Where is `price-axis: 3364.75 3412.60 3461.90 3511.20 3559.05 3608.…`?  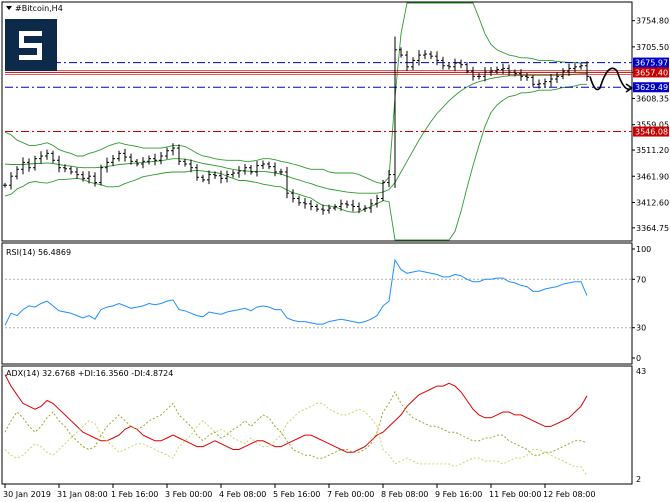 price-axis: 3364.75 3412.60 3461.90 3511.20 3559.05 3608.… is located at coordinates (650, 125).